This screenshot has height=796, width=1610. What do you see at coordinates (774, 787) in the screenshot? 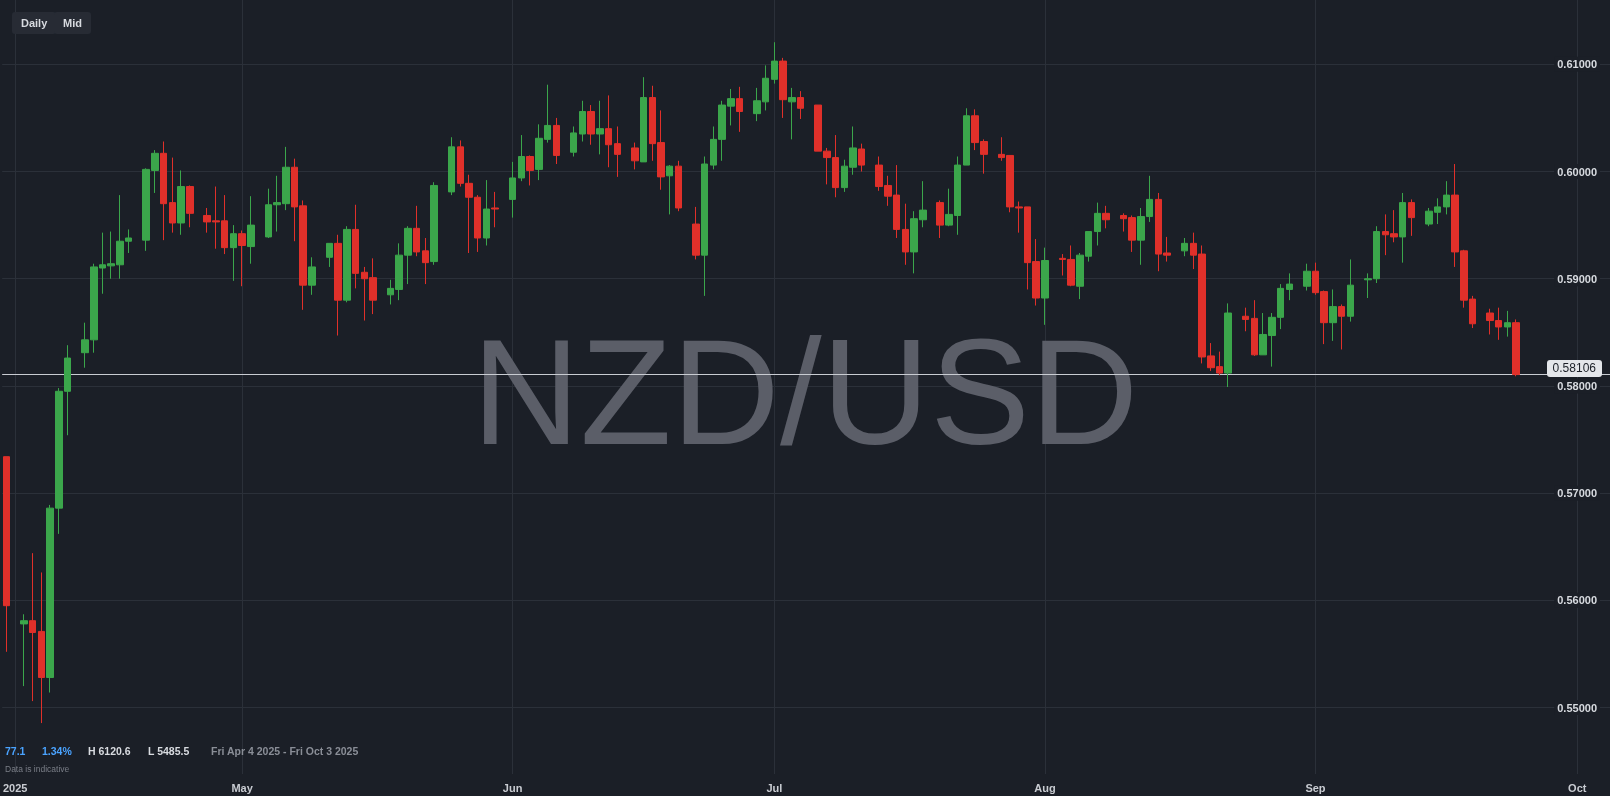
I see `x-tick-label: Jul` at bounding box center [774, 787].